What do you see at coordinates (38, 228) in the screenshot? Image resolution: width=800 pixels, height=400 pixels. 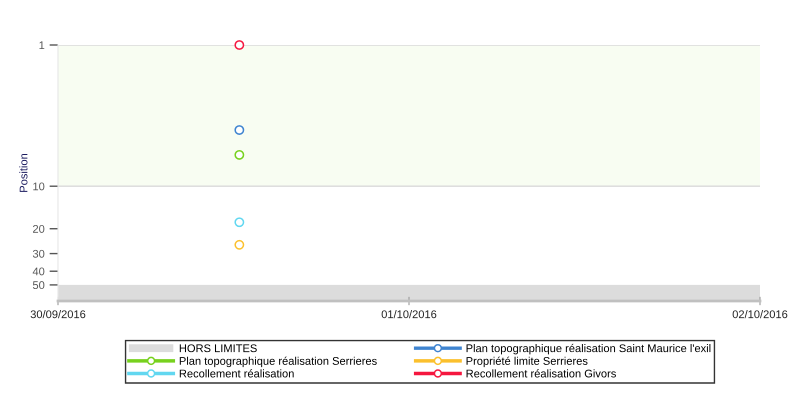 I see `y-tick-label: 20` at bounding box center [38, 228].